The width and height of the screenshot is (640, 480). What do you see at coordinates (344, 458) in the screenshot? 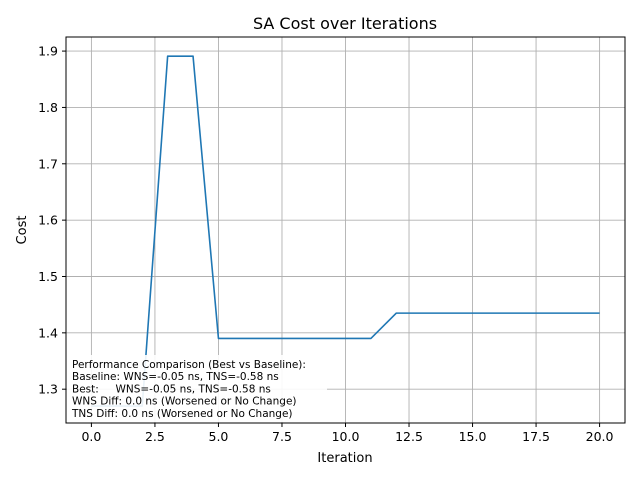
I see `x-axis-label: Iteration` at bounding box center [344, 458].